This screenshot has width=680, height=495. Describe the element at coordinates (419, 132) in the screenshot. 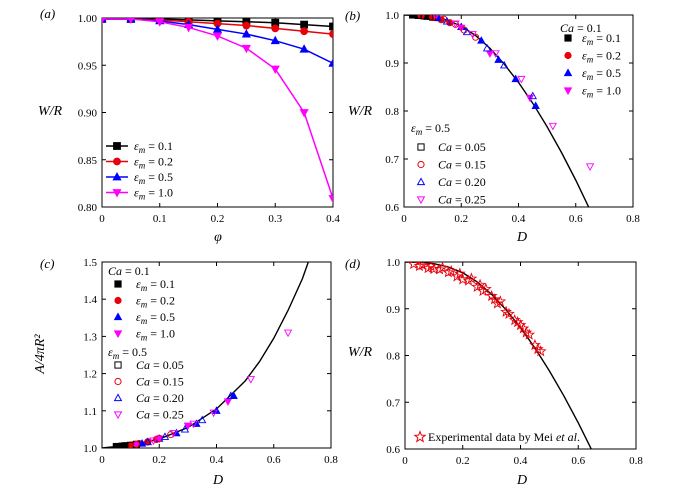

I see `legend-title-sub: m` at that location.